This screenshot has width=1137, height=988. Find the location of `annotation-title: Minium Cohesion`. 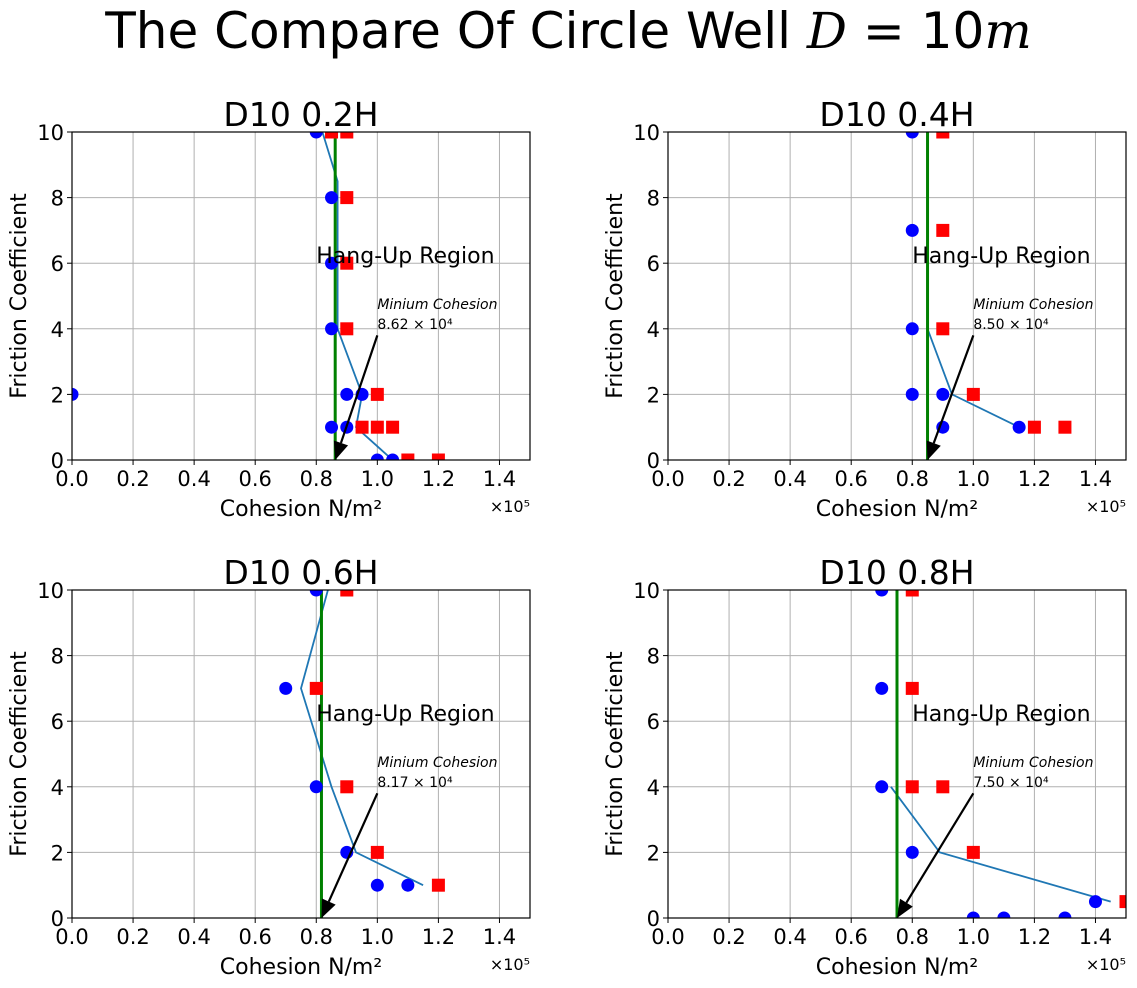

annotation-title: Minium Cohesion is located at coordinates (1033, 305).